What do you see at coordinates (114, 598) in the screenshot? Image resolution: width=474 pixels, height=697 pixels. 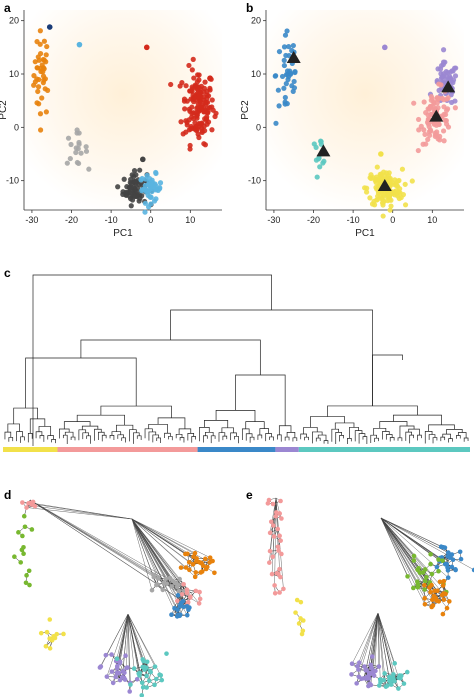 I see `panel-d-network` at bounding box center [114, 598].